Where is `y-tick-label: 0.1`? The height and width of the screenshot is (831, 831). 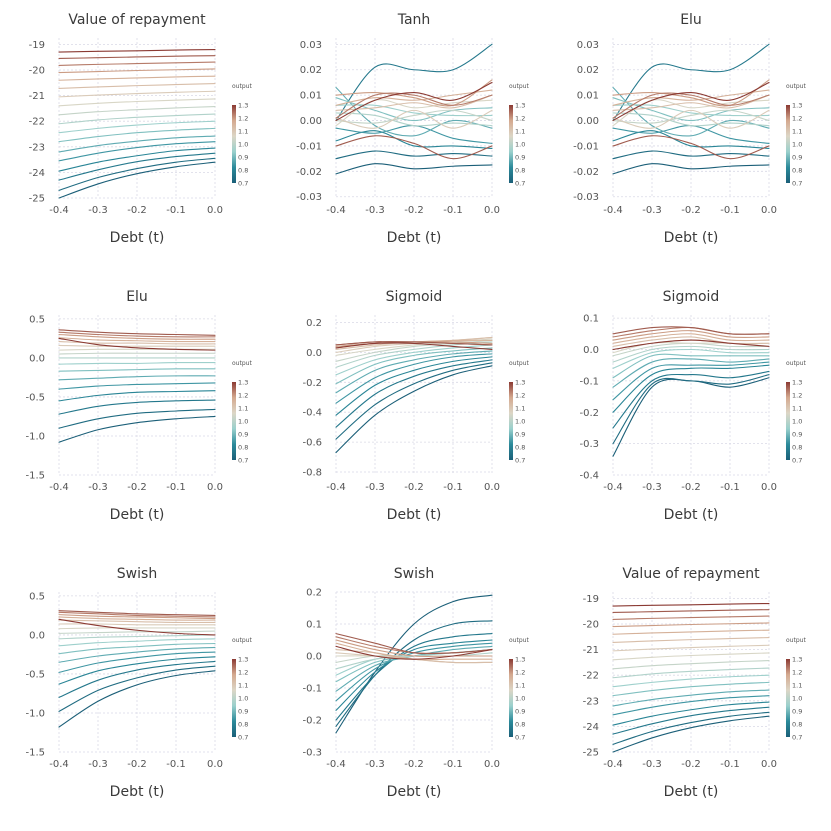 y-tick-label: 0.1 is located at coordinates (314, 625).